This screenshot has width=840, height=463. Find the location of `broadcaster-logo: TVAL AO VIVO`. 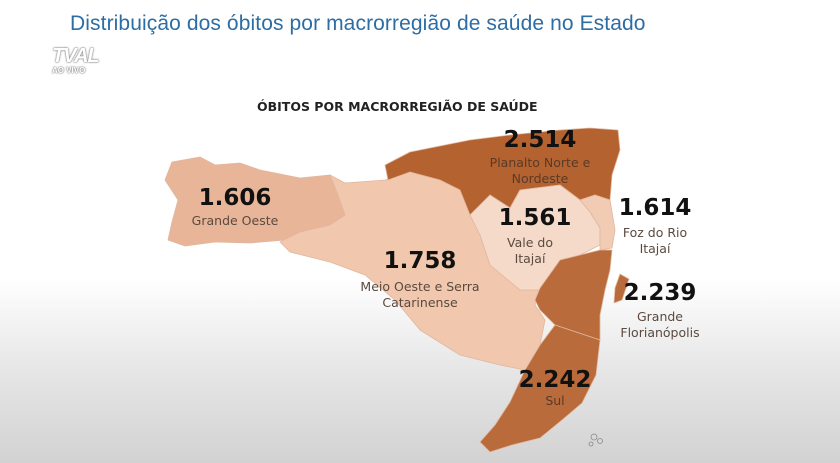

broadcaster-logo: TVAL AO VIVO is located at coordinates (78, 63).